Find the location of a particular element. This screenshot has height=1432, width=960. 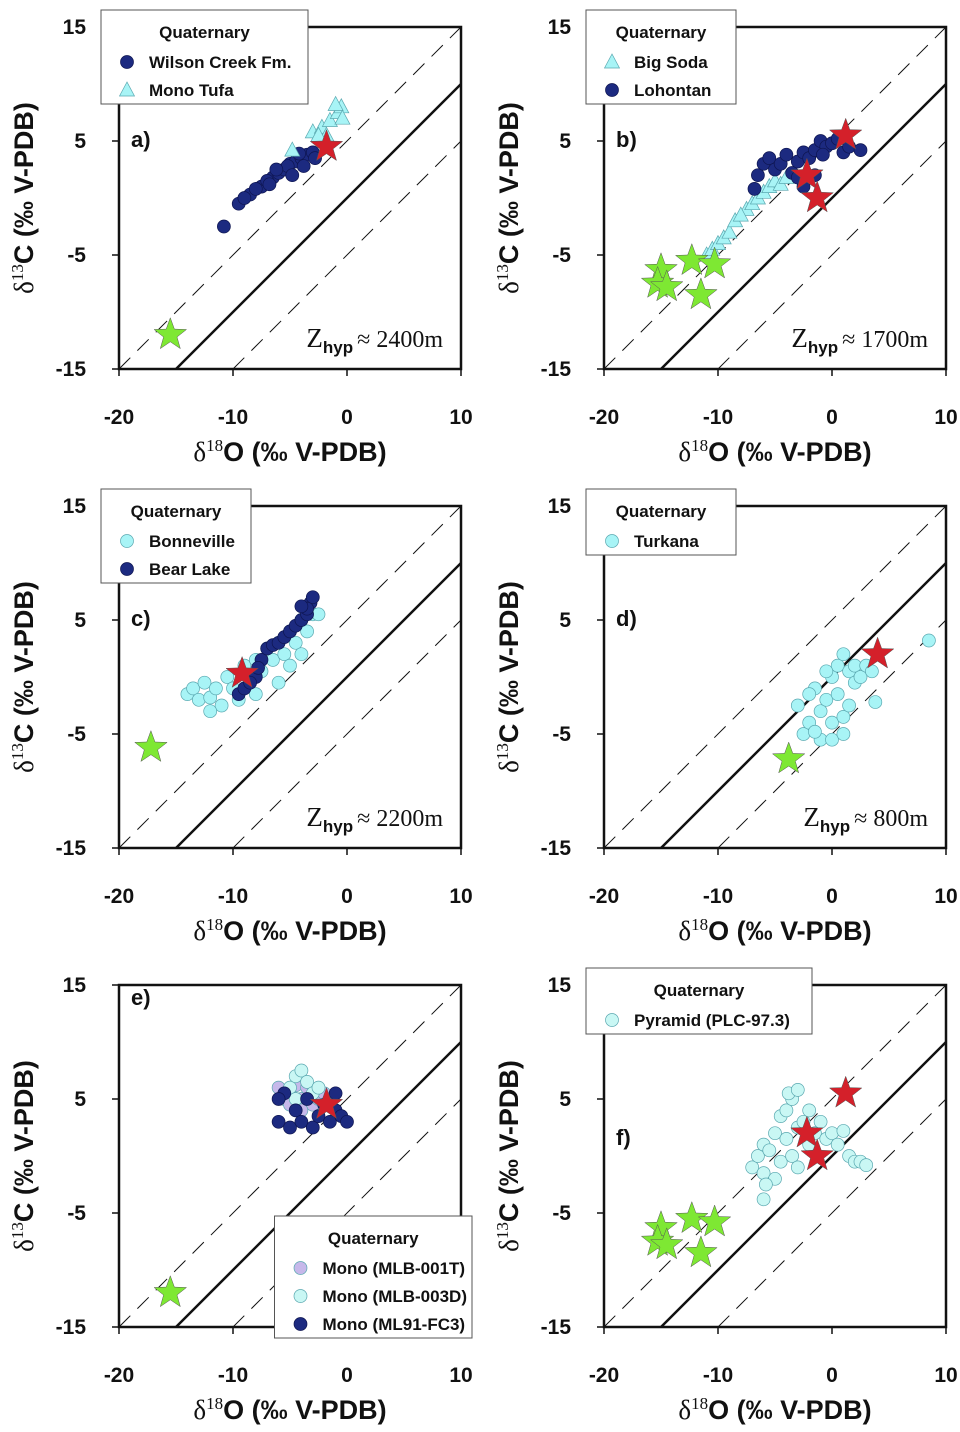

annotation-text: ≈ 2400m is located at coordinates (400, 340).